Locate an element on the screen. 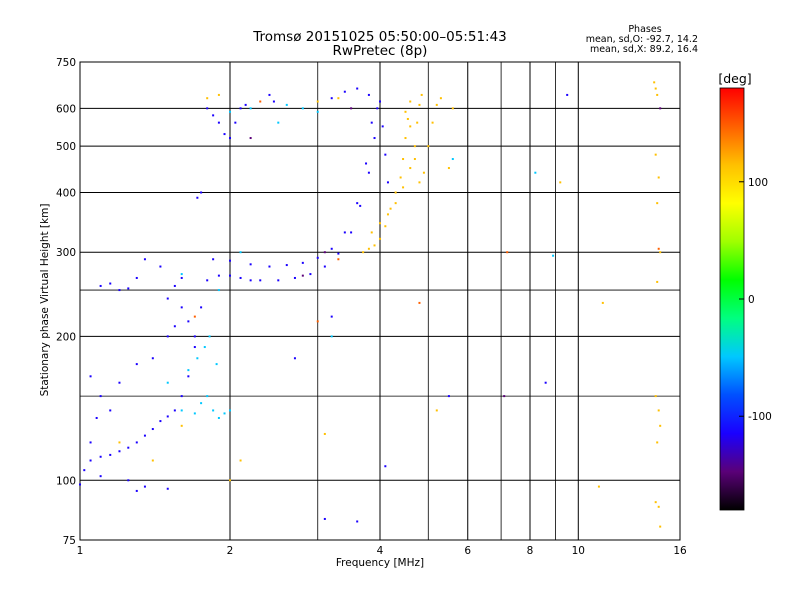 This screenshot has width=800, height=600. x-tick-label: 4 is located at coordinates (380, 551).